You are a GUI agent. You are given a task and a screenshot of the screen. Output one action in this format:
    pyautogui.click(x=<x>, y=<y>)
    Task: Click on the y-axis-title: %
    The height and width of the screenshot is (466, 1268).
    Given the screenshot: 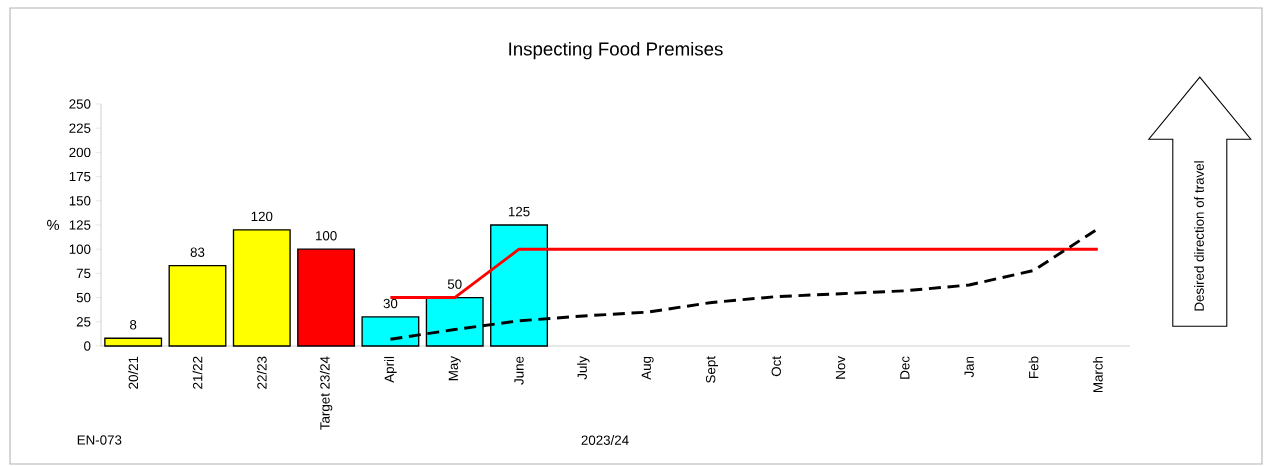 What is the action you would take?
    pyautogui.click(x=53, y=225)
    